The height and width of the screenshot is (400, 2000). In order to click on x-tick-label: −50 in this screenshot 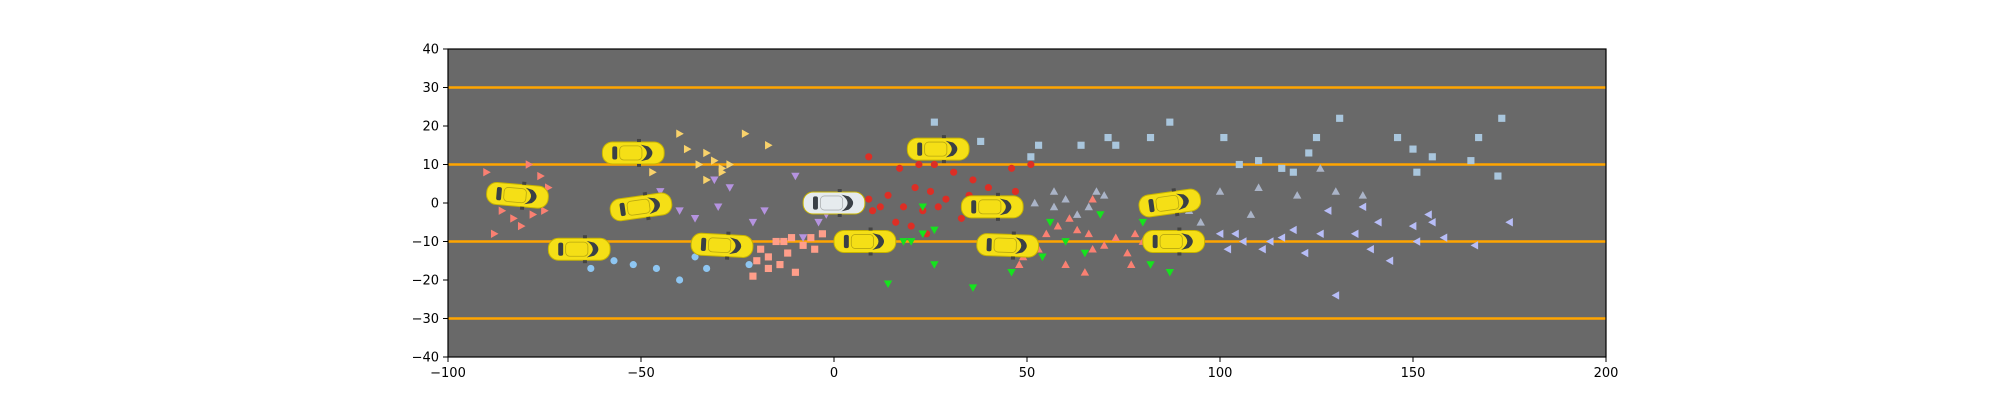, I will do `click(640, 373)`.